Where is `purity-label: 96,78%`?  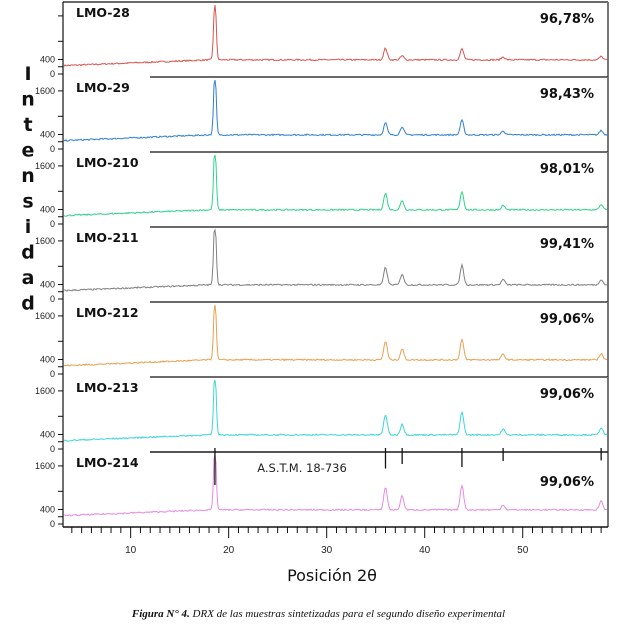
purity-label: 96,78% is located at coordinates (567, 19).